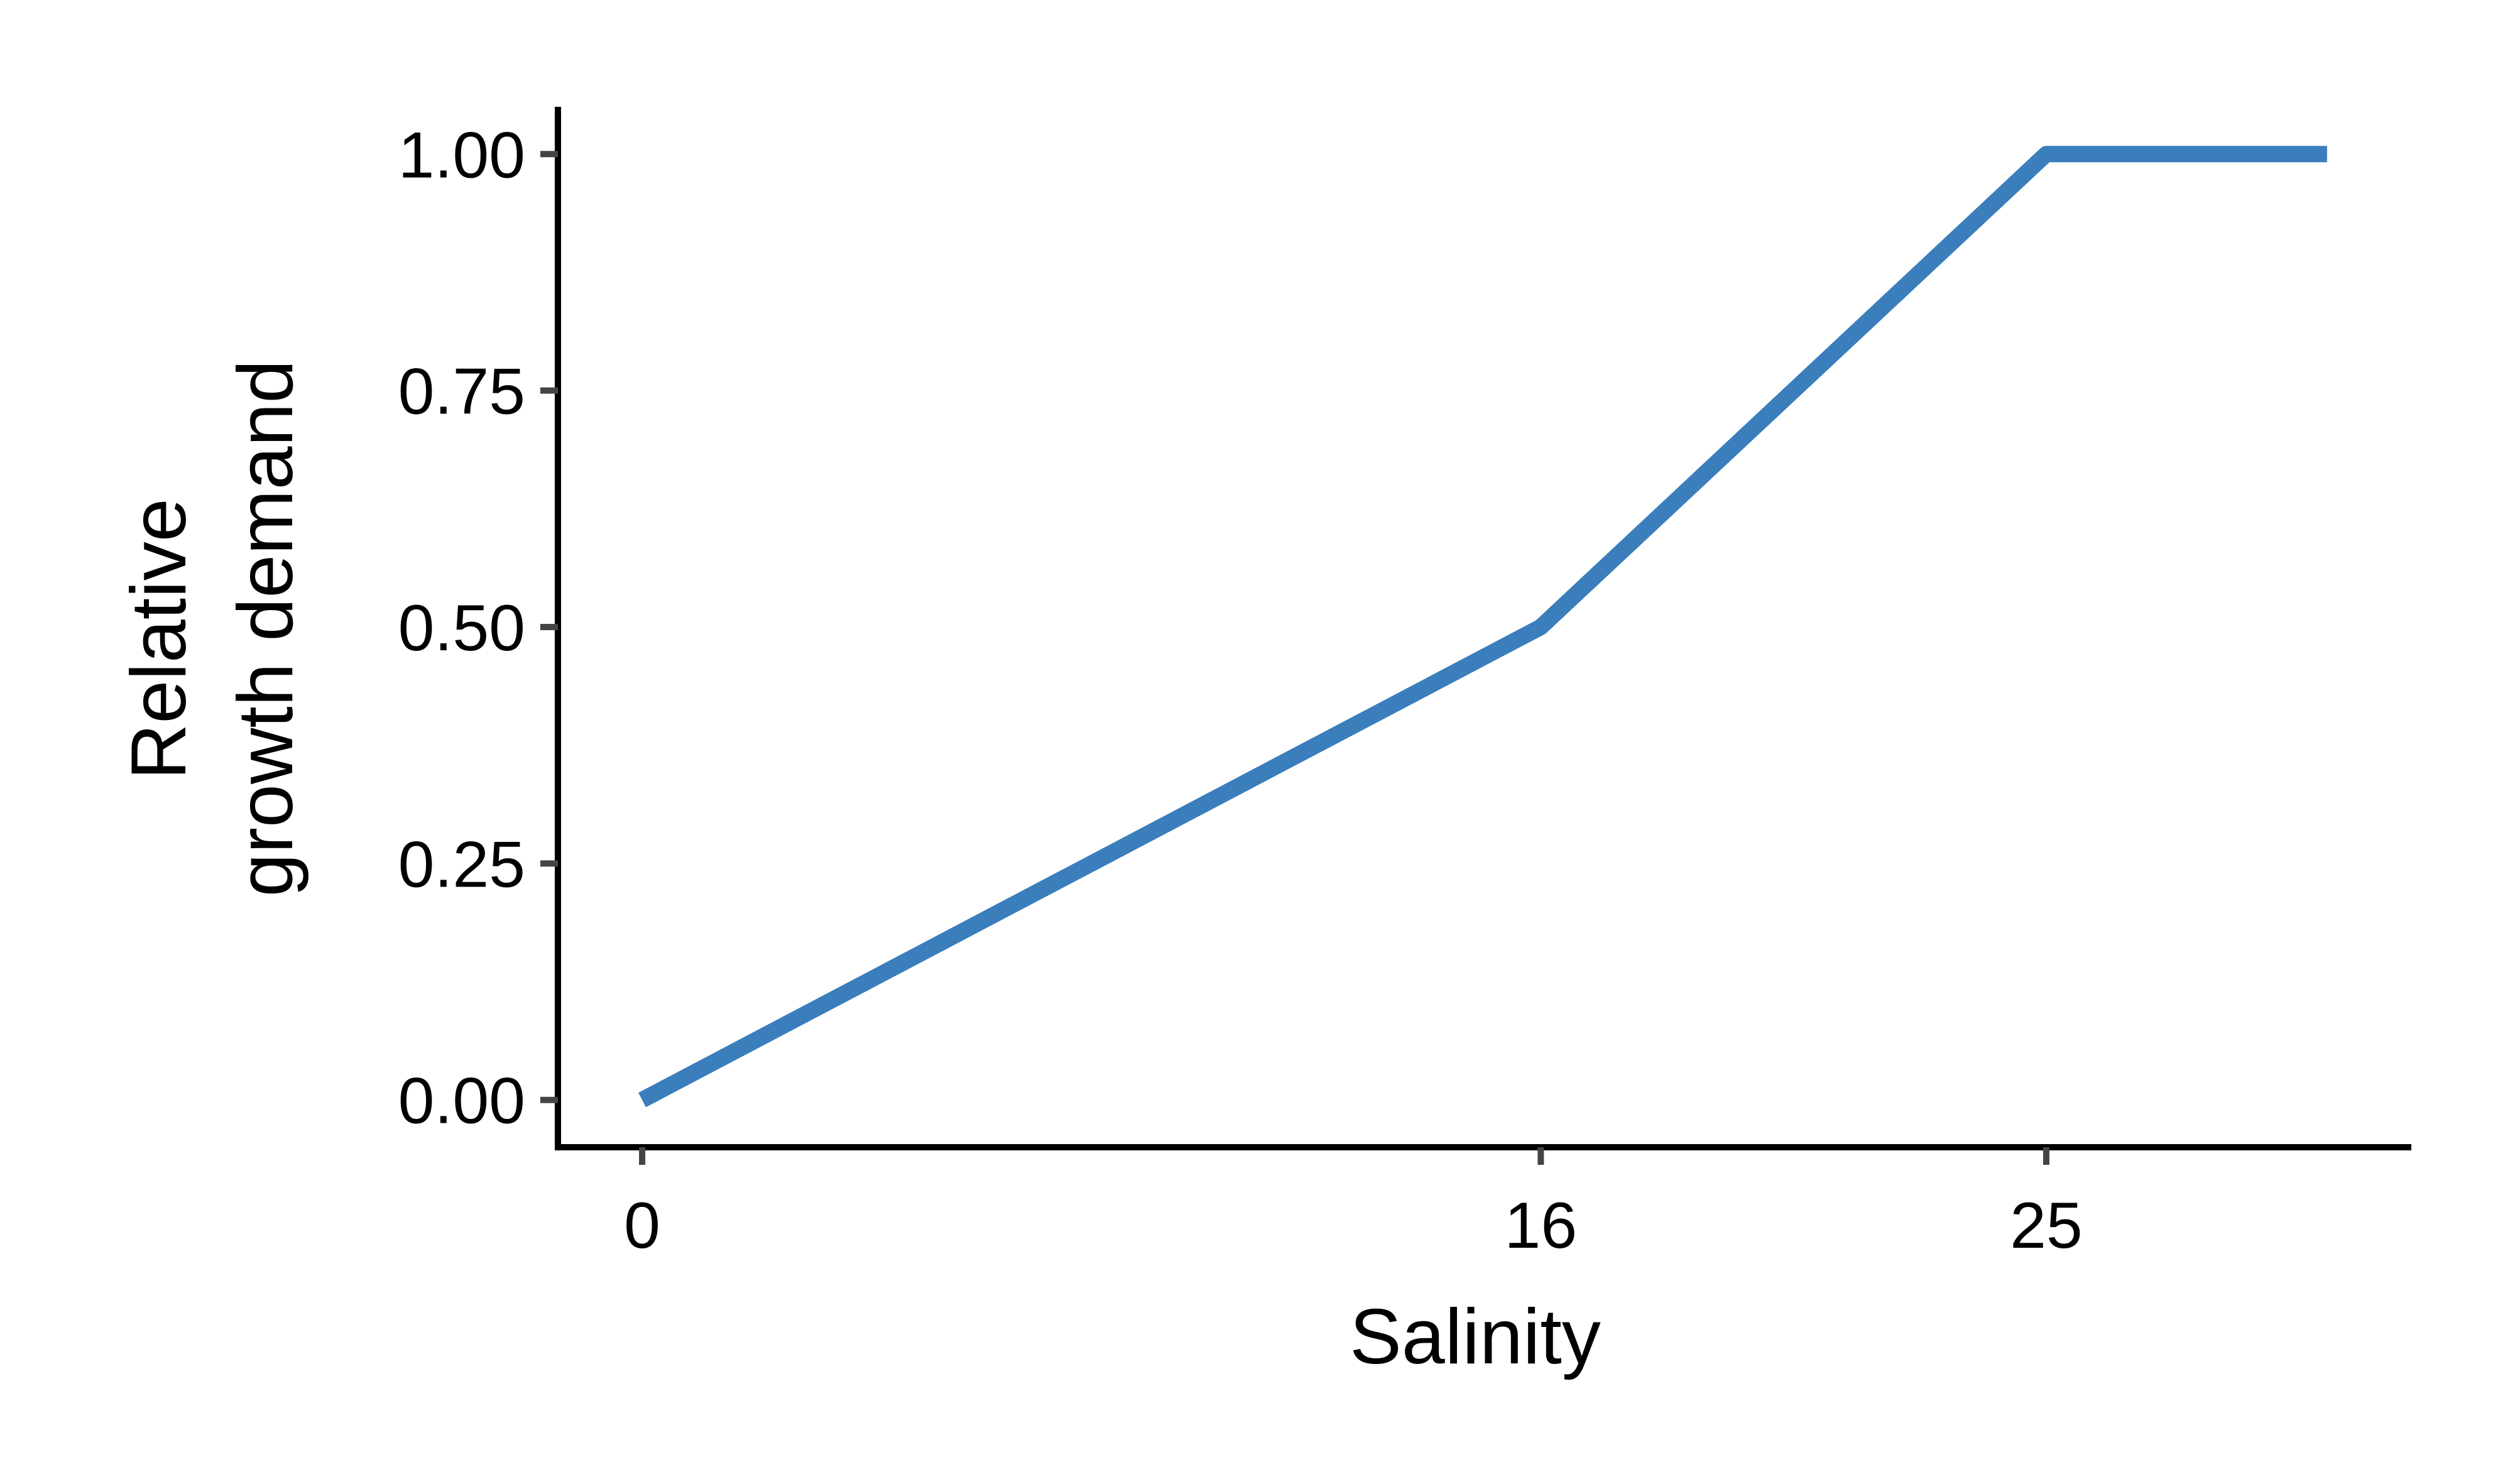 The image size is (2493, 1484). I want to click on y-tick-label: 0.25, so click(461, 864).